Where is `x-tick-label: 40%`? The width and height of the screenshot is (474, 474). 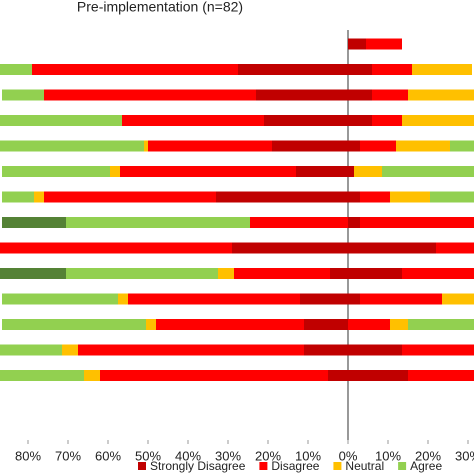
x-tick-label: 40% is located at coordinates (188, 455).